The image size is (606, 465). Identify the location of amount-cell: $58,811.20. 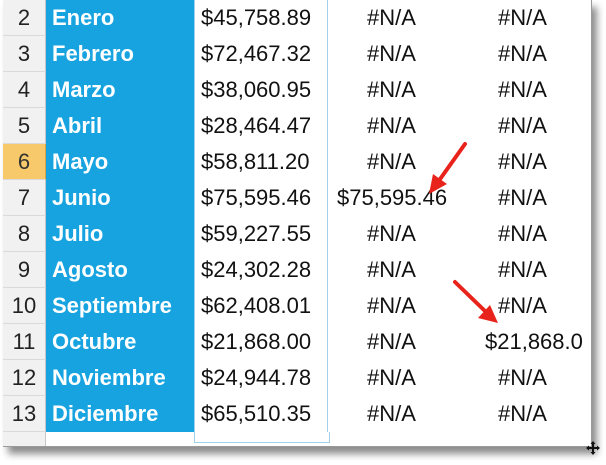
(261, 162).